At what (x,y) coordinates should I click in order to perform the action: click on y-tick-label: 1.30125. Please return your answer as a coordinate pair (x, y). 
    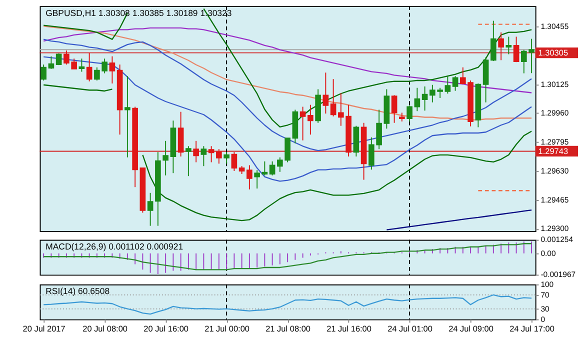
    Looking at the image, I should click on (554, 84).